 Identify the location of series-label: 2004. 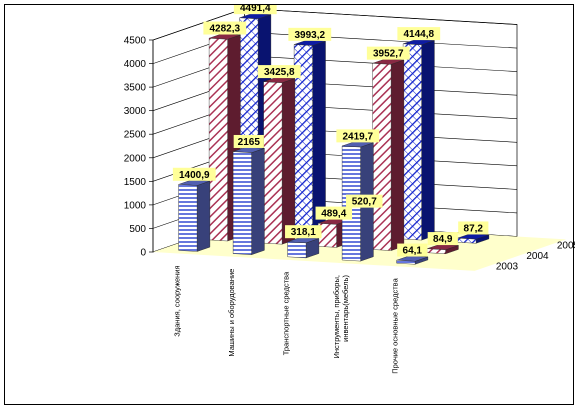
(537, 256).